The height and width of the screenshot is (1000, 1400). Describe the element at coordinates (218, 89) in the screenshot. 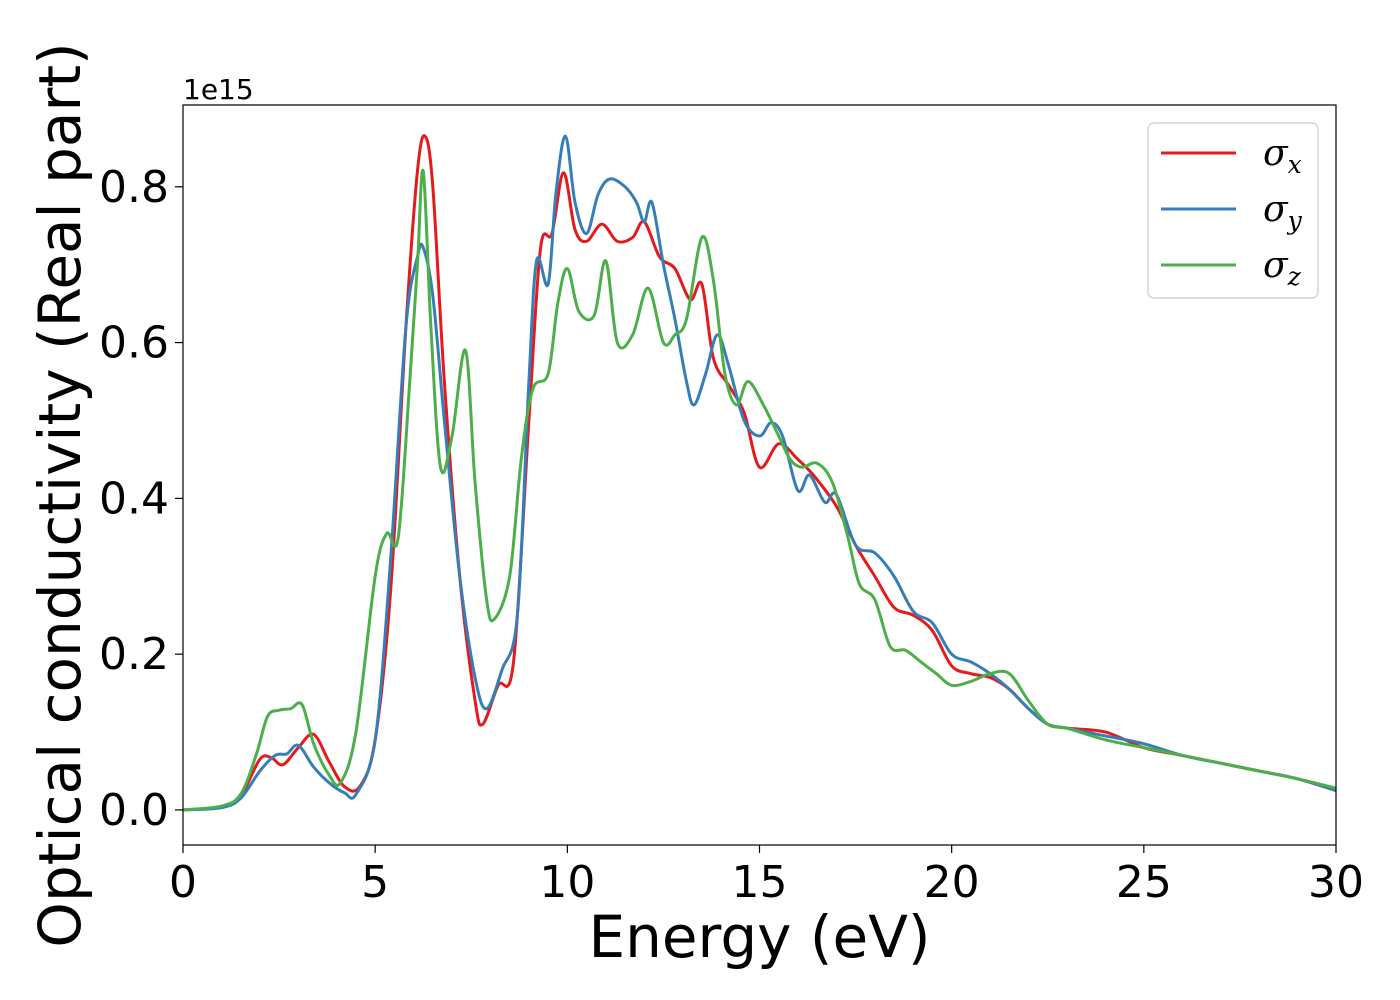

I see `y-offset-label: 1e15` at that location.